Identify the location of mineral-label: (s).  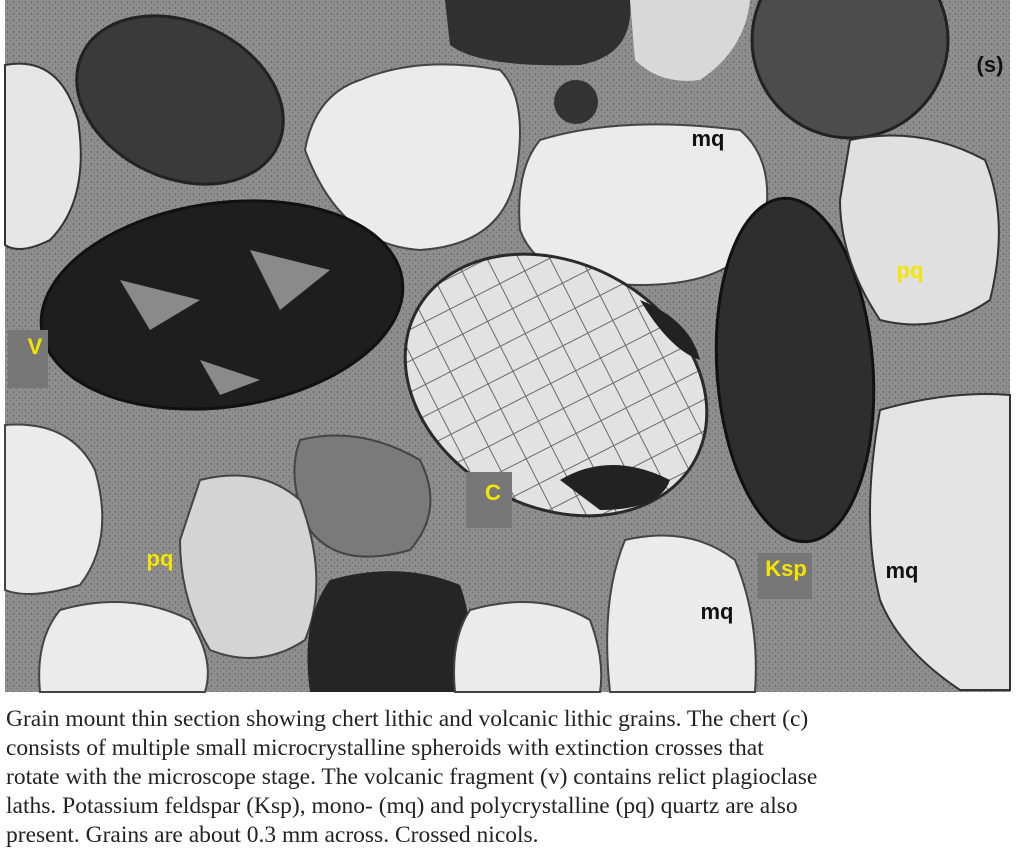
(990, 64).